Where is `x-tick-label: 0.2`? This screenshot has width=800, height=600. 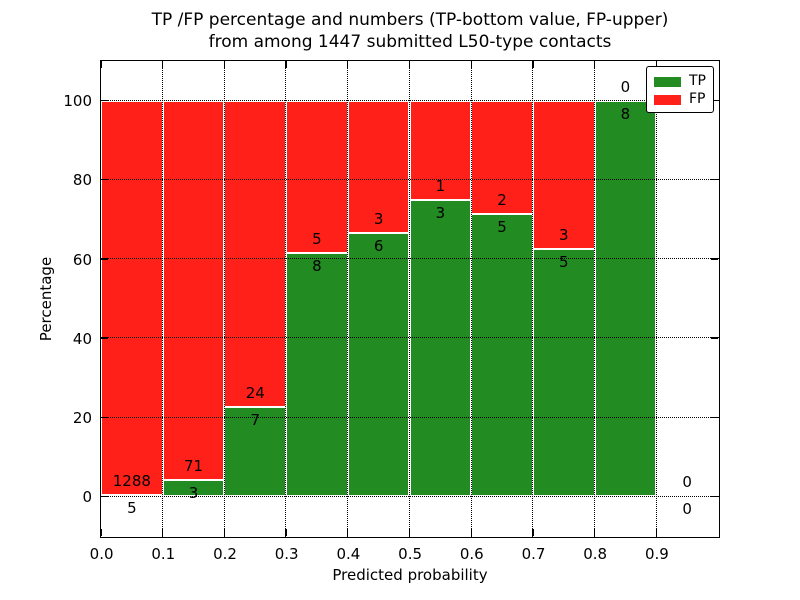
x-tick-label: 0.2 is located at coordinates (225, 554).